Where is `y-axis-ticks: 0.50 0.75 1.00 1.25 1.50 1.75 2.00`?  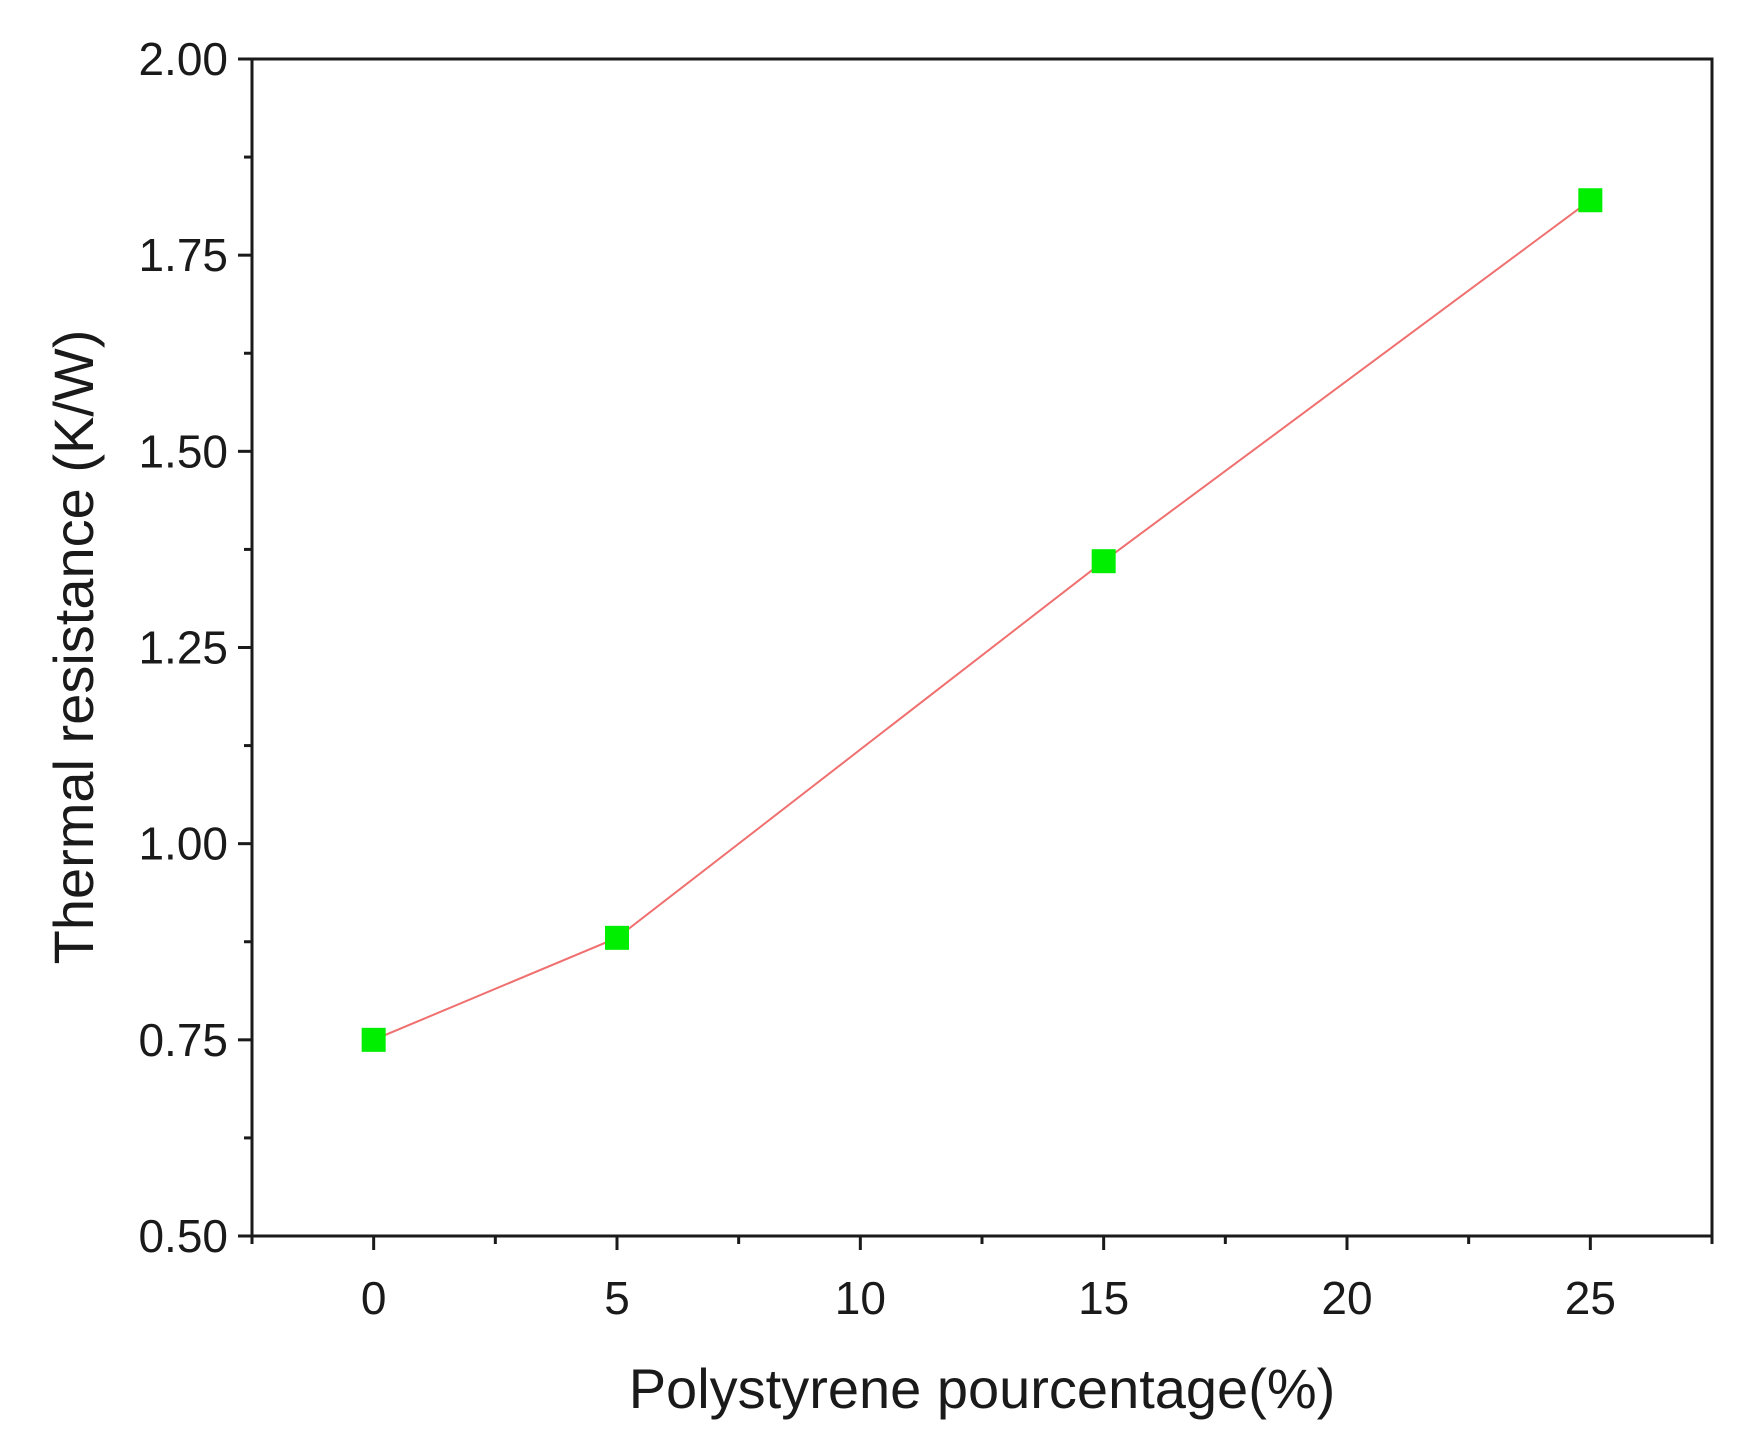 y-axis-ticks: 0.50 0.75 1.00 1.25 1.50 1.75 2.00 is located at coordinates (195, 647).